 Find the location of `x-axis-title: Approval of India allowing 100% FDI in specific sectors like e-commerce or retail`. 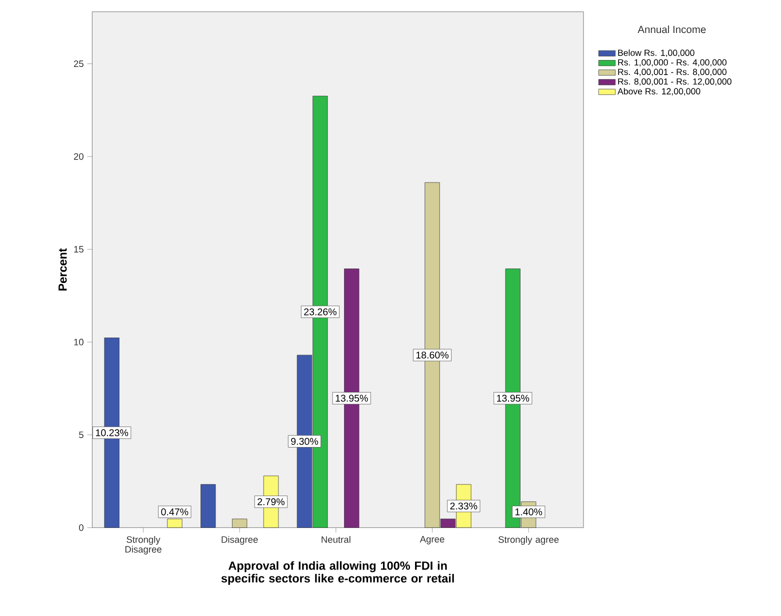

x-axis-title: Approval of India allowing 100% FDI in specific sectors like e-commerce or retail is located at coordinates (337, 573).